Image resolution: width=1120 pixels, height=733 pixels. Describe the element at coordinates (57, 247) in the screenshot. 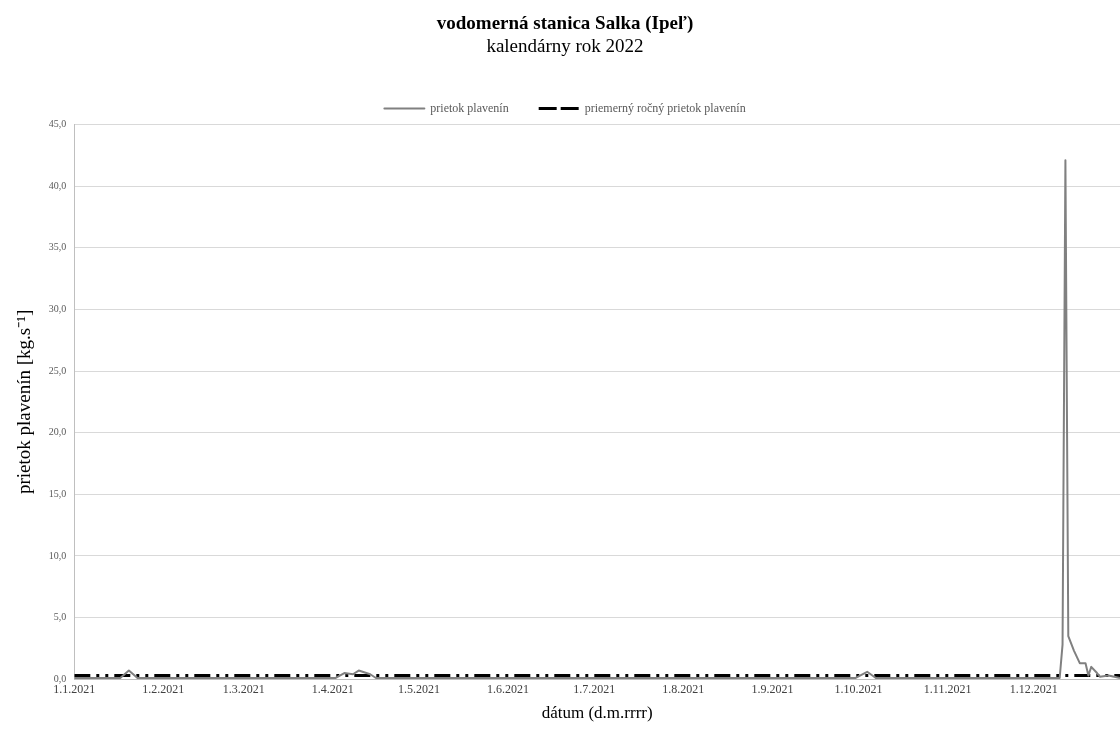

I see `y-tick-label: 35,0` at that location.